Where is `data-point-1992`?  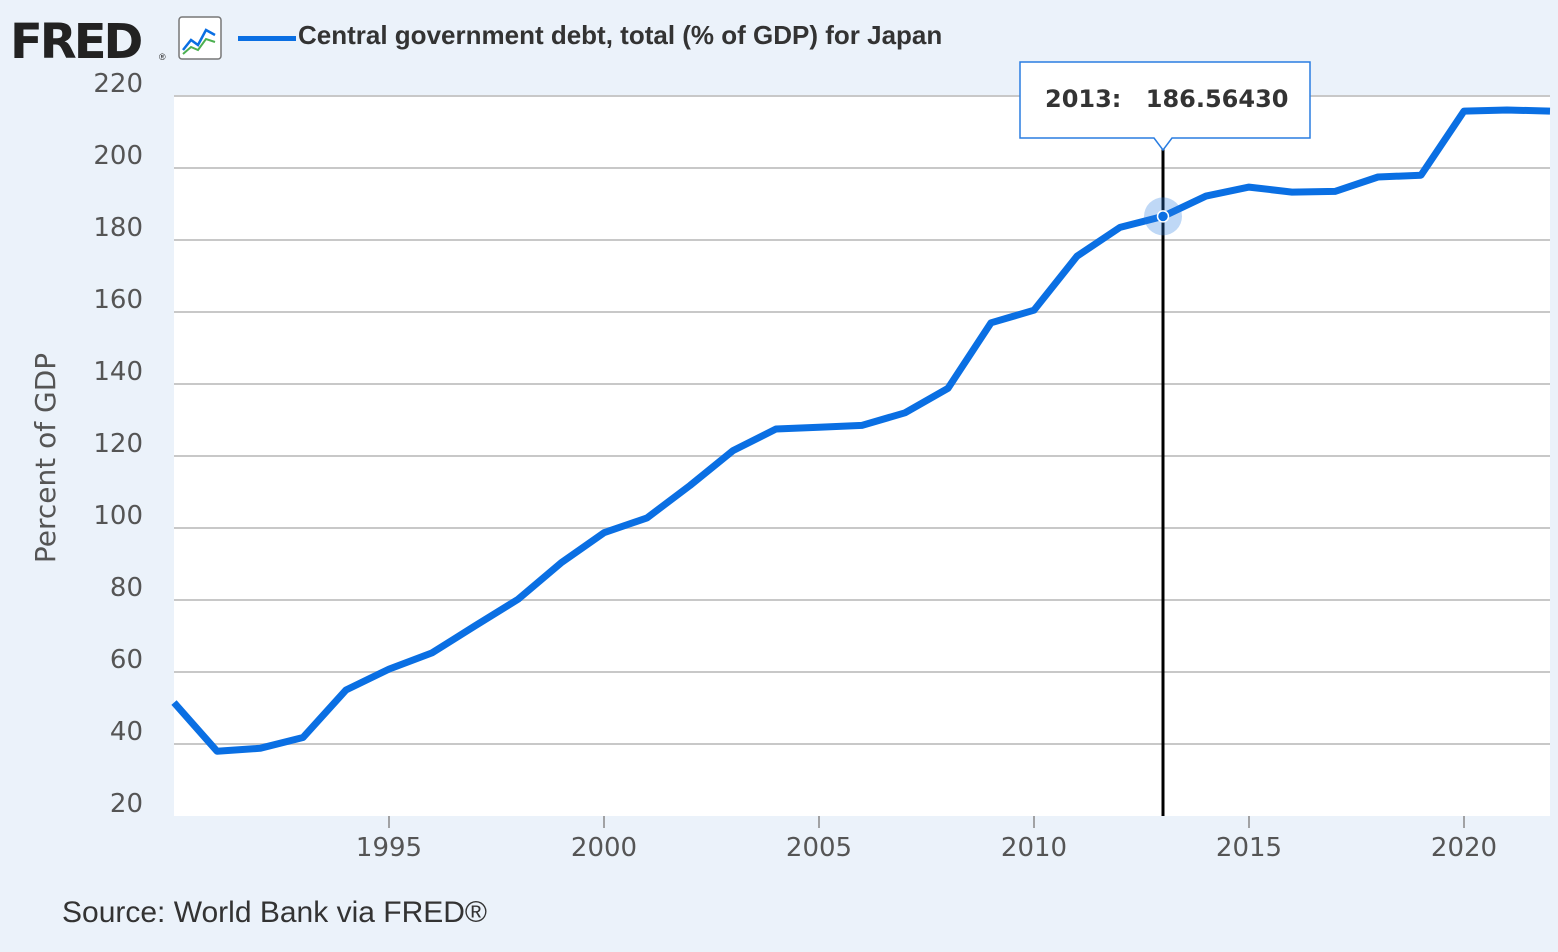 data-point-1992 is located at coordinates (260, 748).